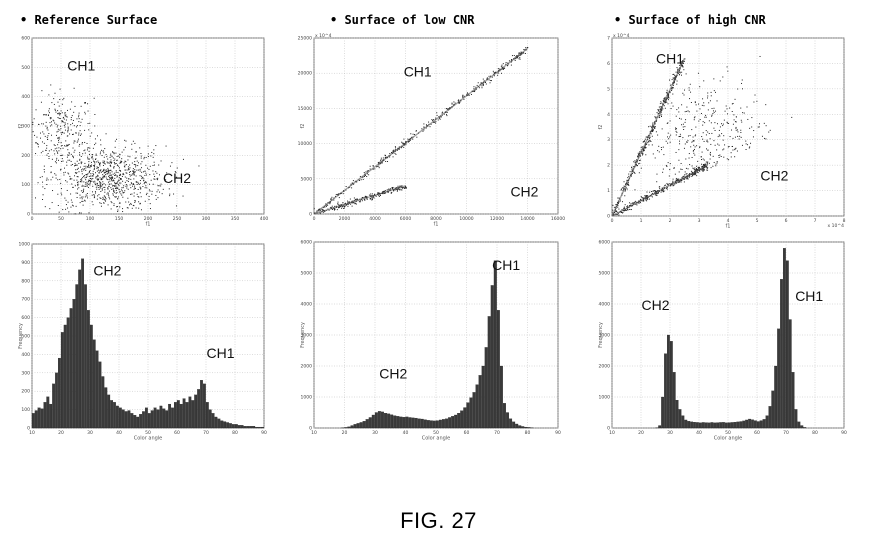 This screenshot has width=877, height=555. Describe the element at coordinates (641, 221) in the screenshot. I see `x-tick-label: 1` at that location.